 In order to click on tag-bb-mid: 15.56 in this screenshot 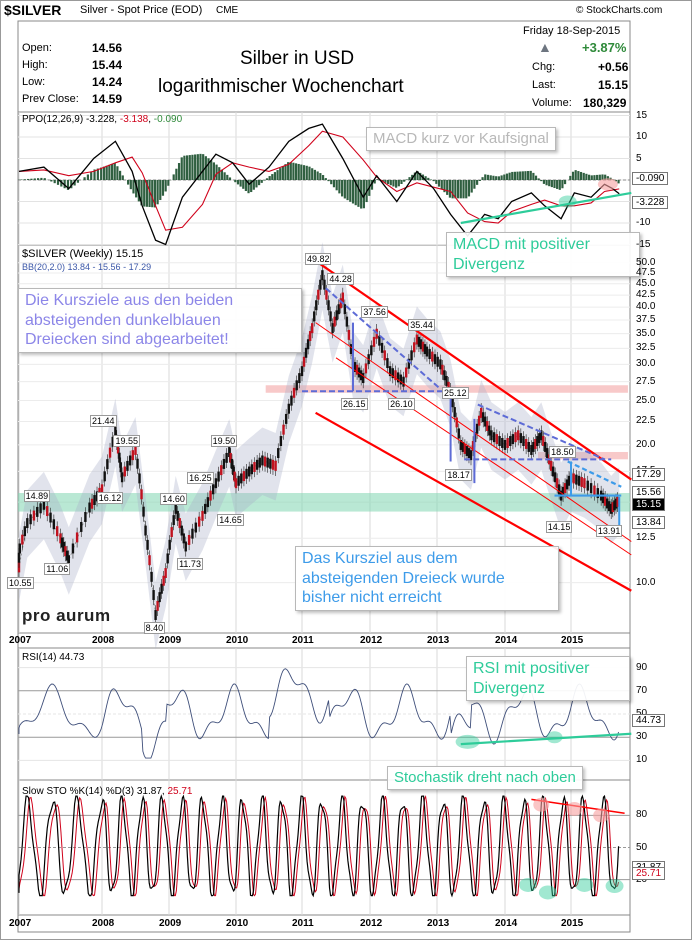, I will do `click(649, 492)`.